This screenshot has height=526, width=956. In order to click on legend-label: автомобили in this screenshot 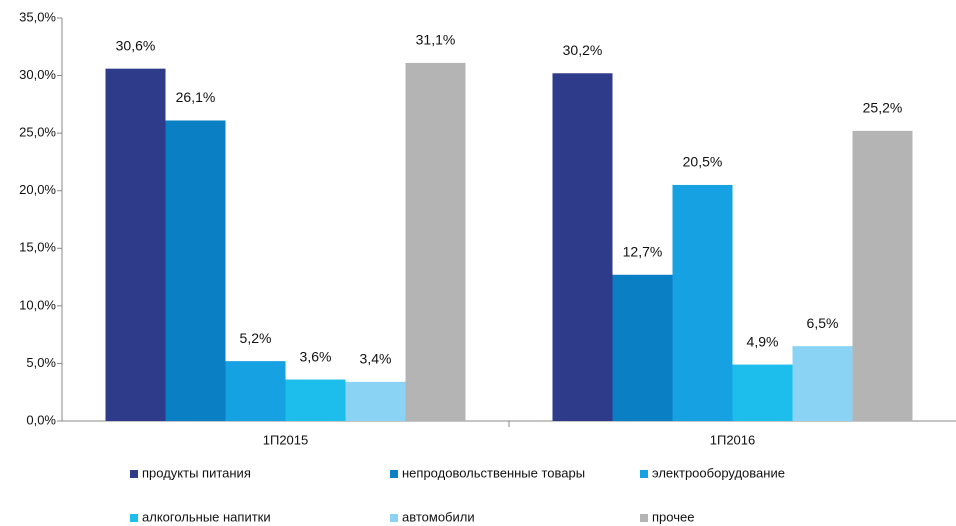, I will do `click(438, 516)`.